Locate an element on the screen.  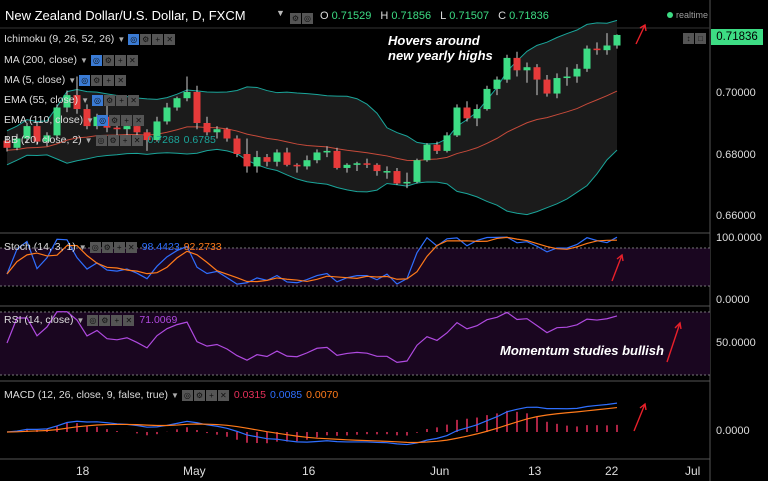
rsi-axis-label: 50.0000 is located at coordinates (736, 343).